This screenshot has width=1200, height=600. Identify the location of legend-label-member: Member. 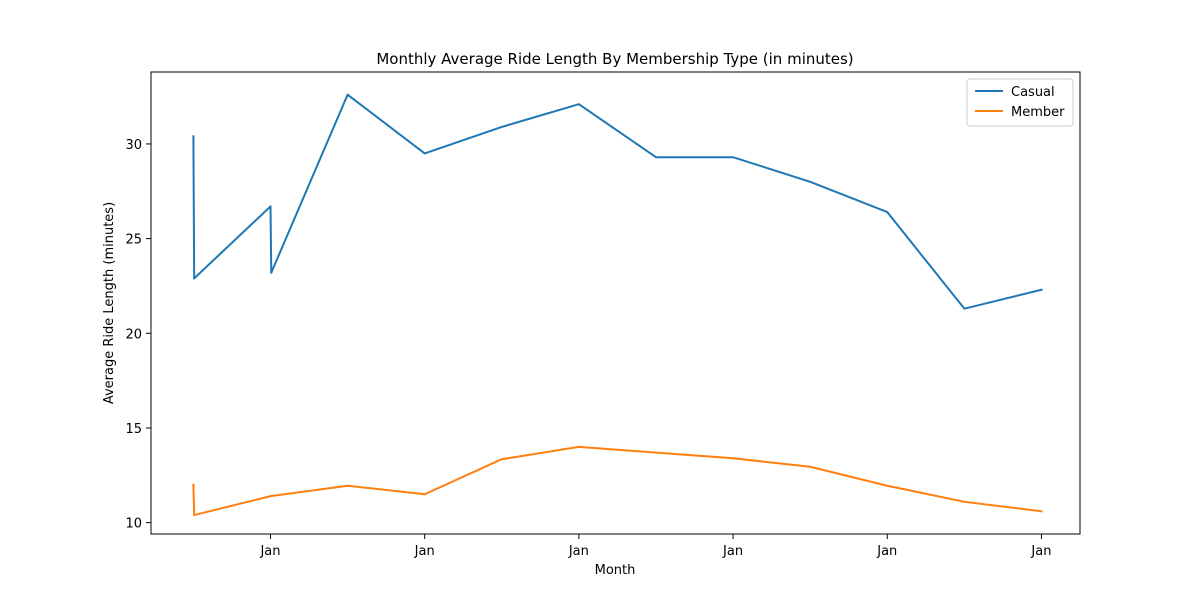
(1038, 112).